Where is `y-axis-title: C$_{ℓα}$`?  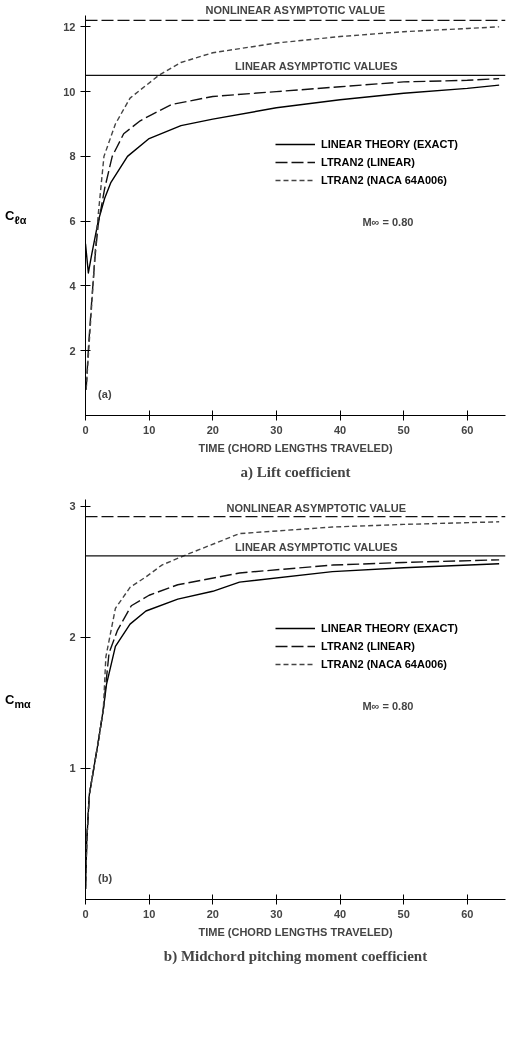 y-axis-title: C$_{ℓα}$ is located at coordinates (16, 217).